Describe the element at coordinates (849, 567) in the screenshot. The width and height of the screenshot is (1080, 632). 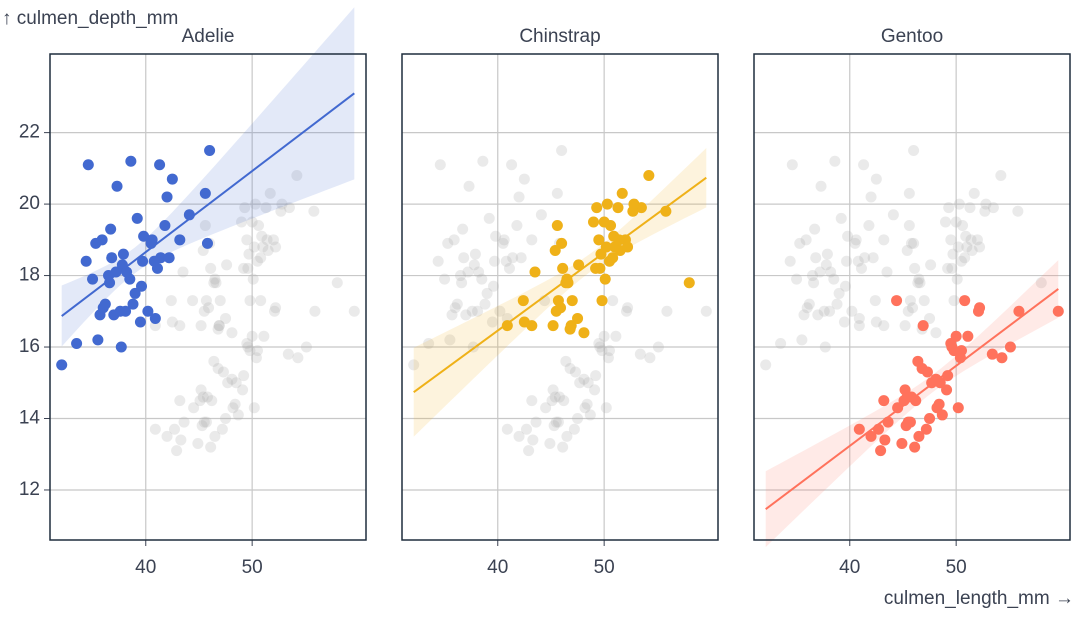
I see `x-tick-label: 40` at that location.